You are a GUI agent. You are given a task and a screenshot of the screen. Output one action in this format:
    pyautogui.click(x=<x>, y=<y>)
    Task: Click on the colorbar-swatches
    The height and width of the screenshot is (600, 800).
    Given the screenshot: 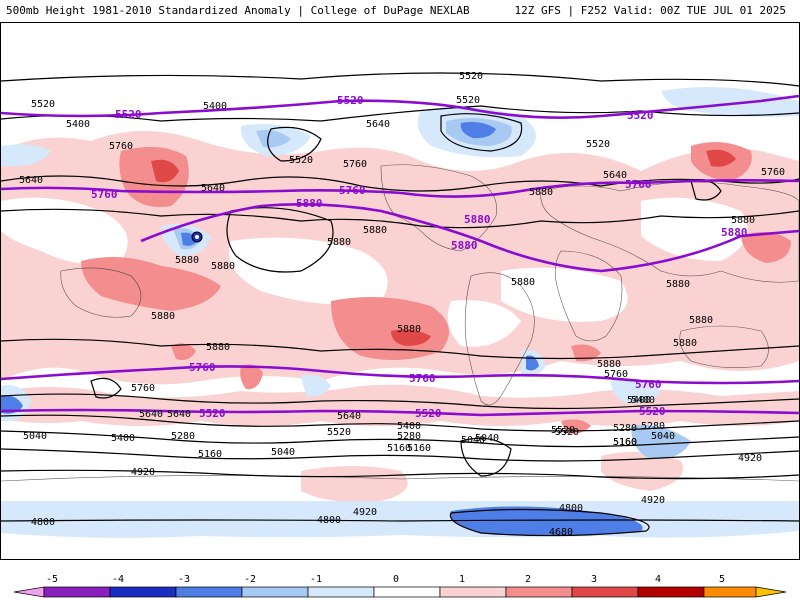 What is the action you would take?
    pyautogui.click(x=400, y=592)
    